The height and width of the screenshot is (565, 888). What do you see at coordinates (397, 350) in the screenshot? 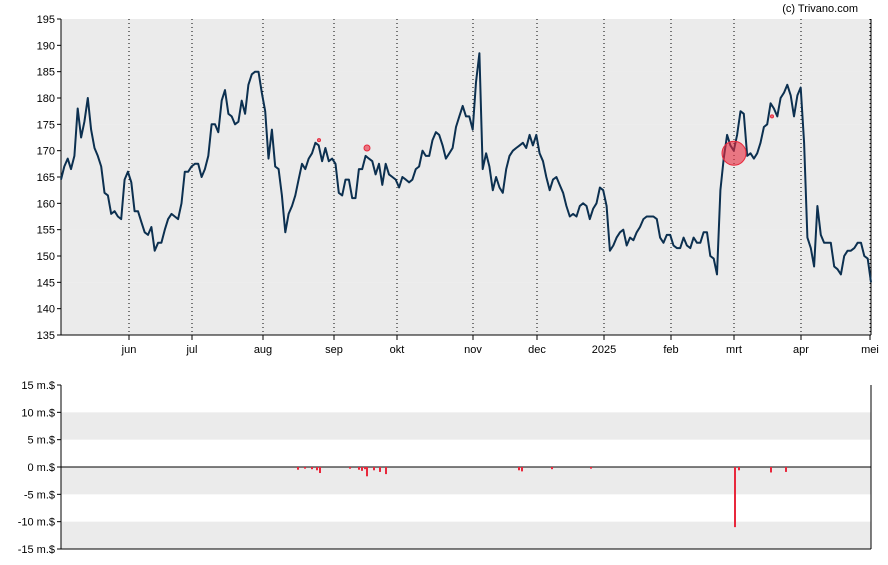
I see `x-tick-label: okt` at bounding box center [397, 350].